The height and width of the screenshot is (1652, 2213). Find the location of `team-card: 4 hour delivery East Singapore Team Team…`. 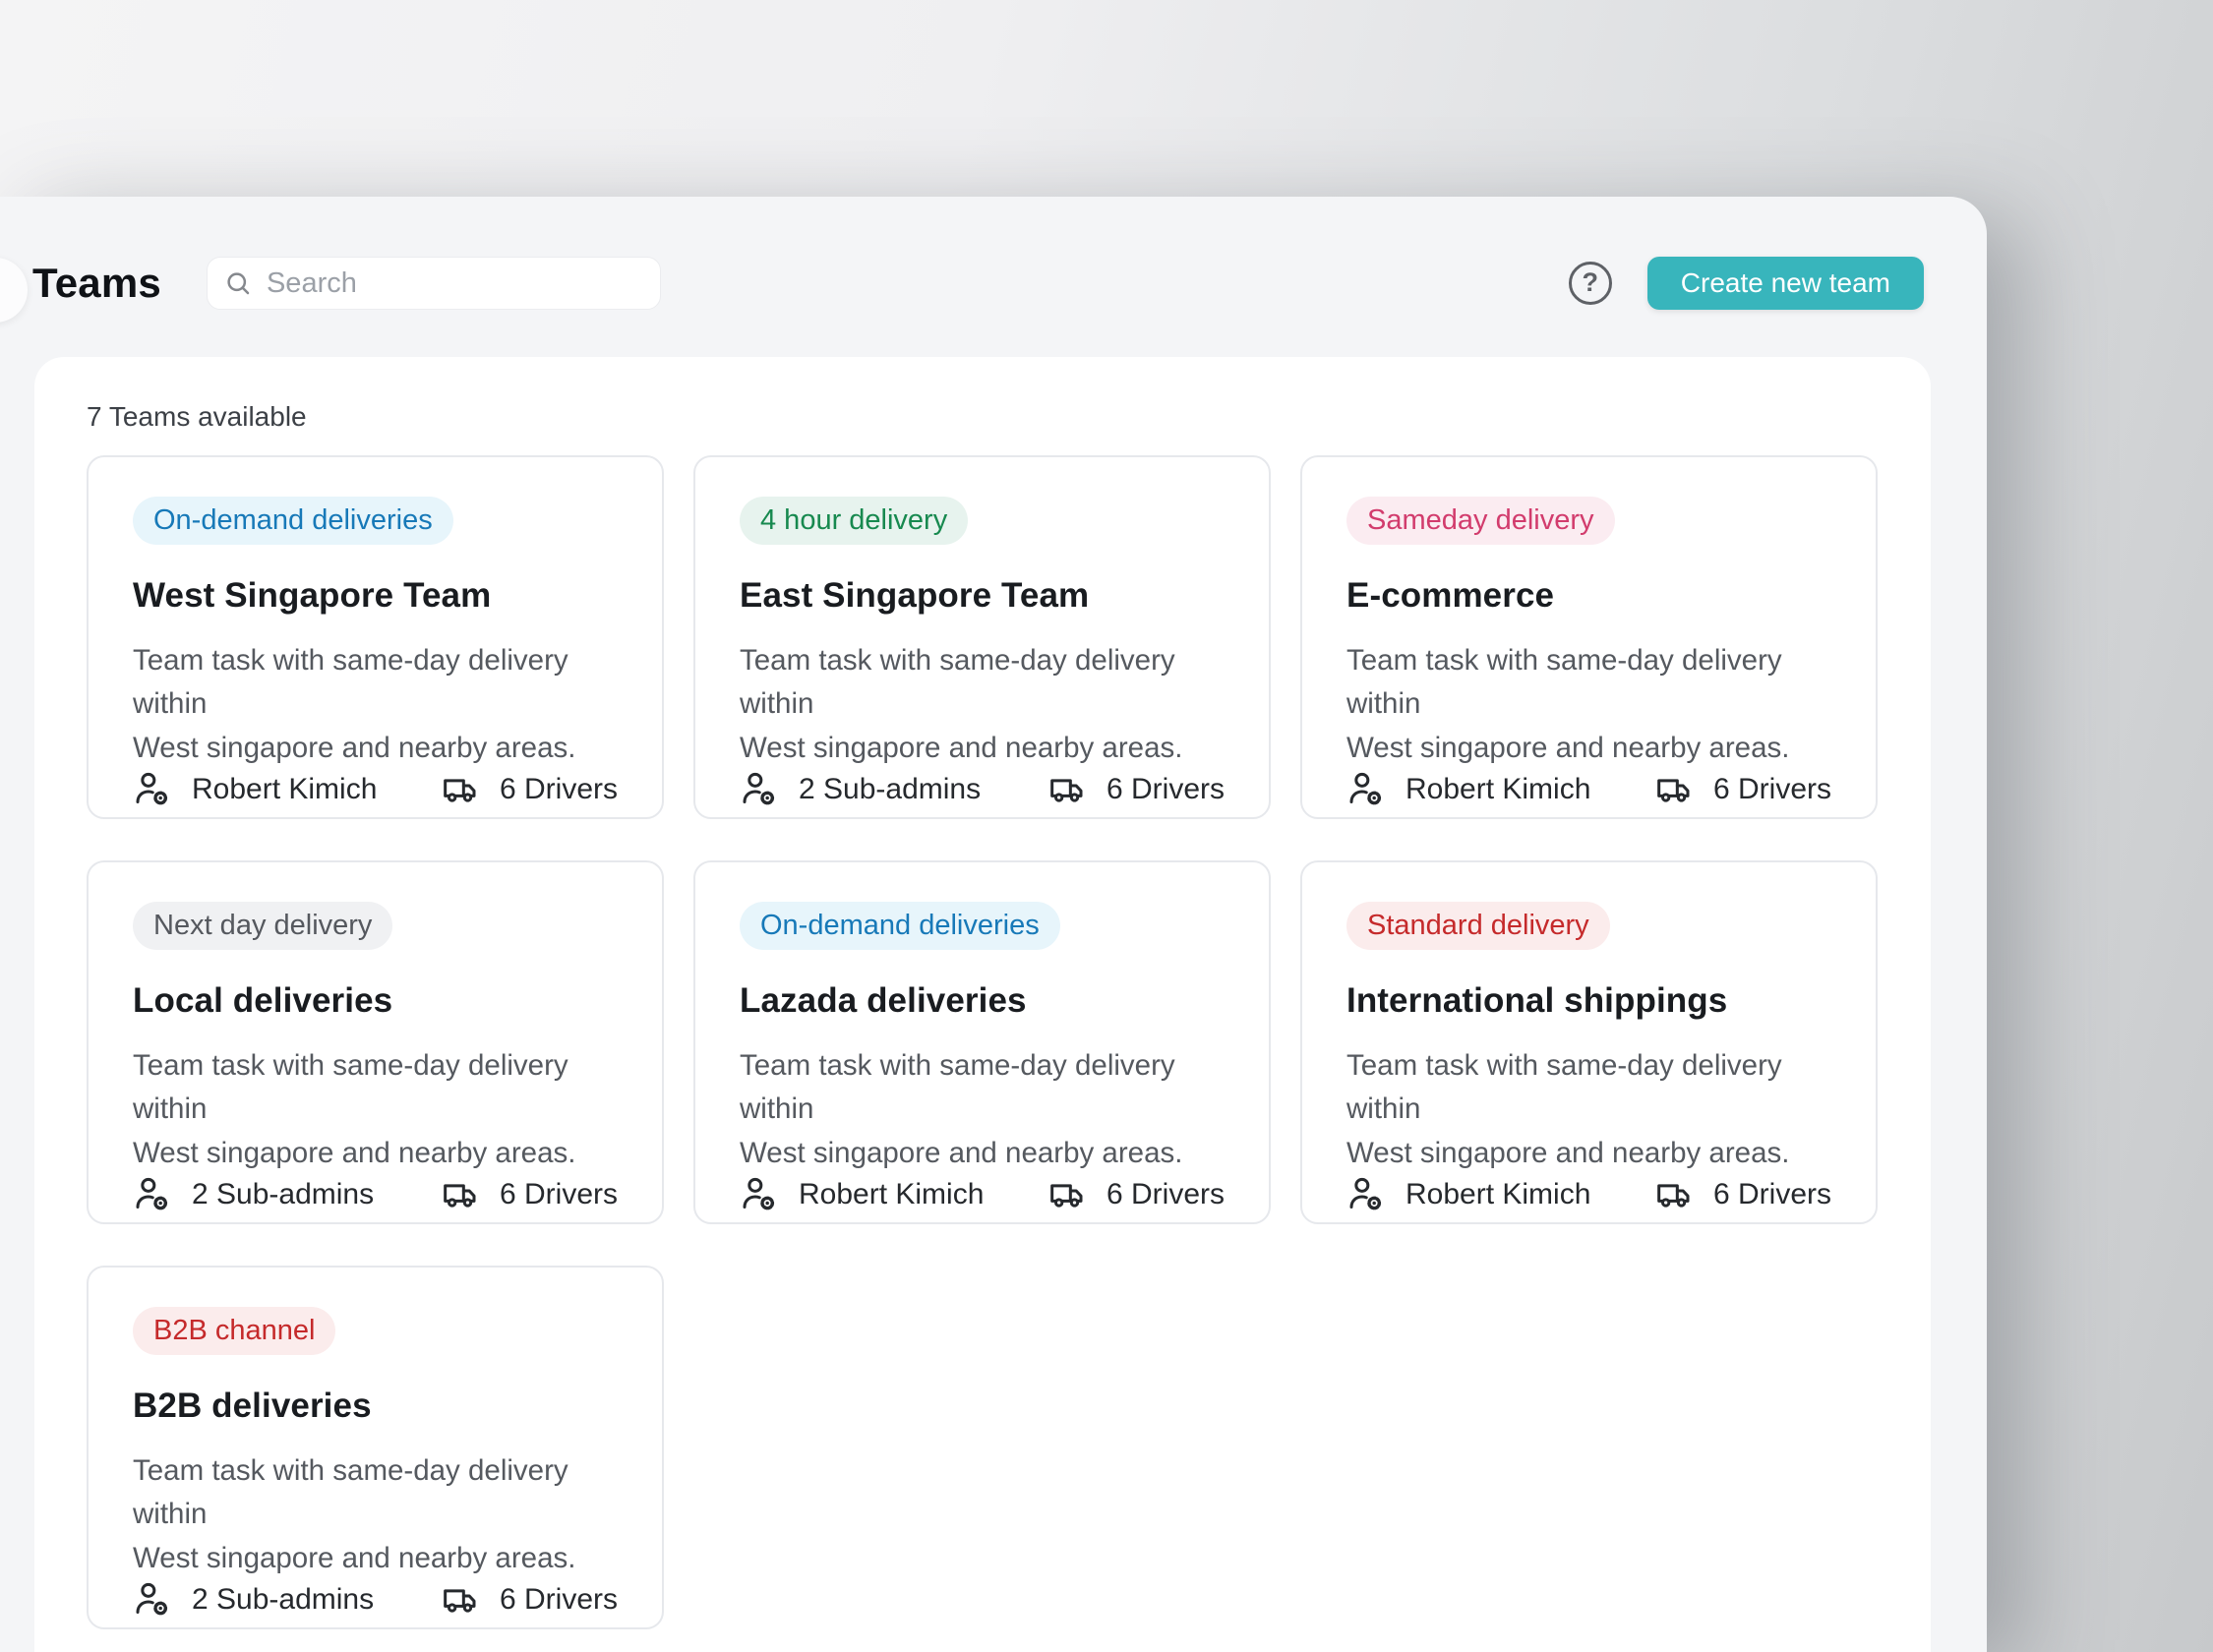

team-card: 4 hour delivery East Singapore Team Team… is located at coordinates (982, 637).